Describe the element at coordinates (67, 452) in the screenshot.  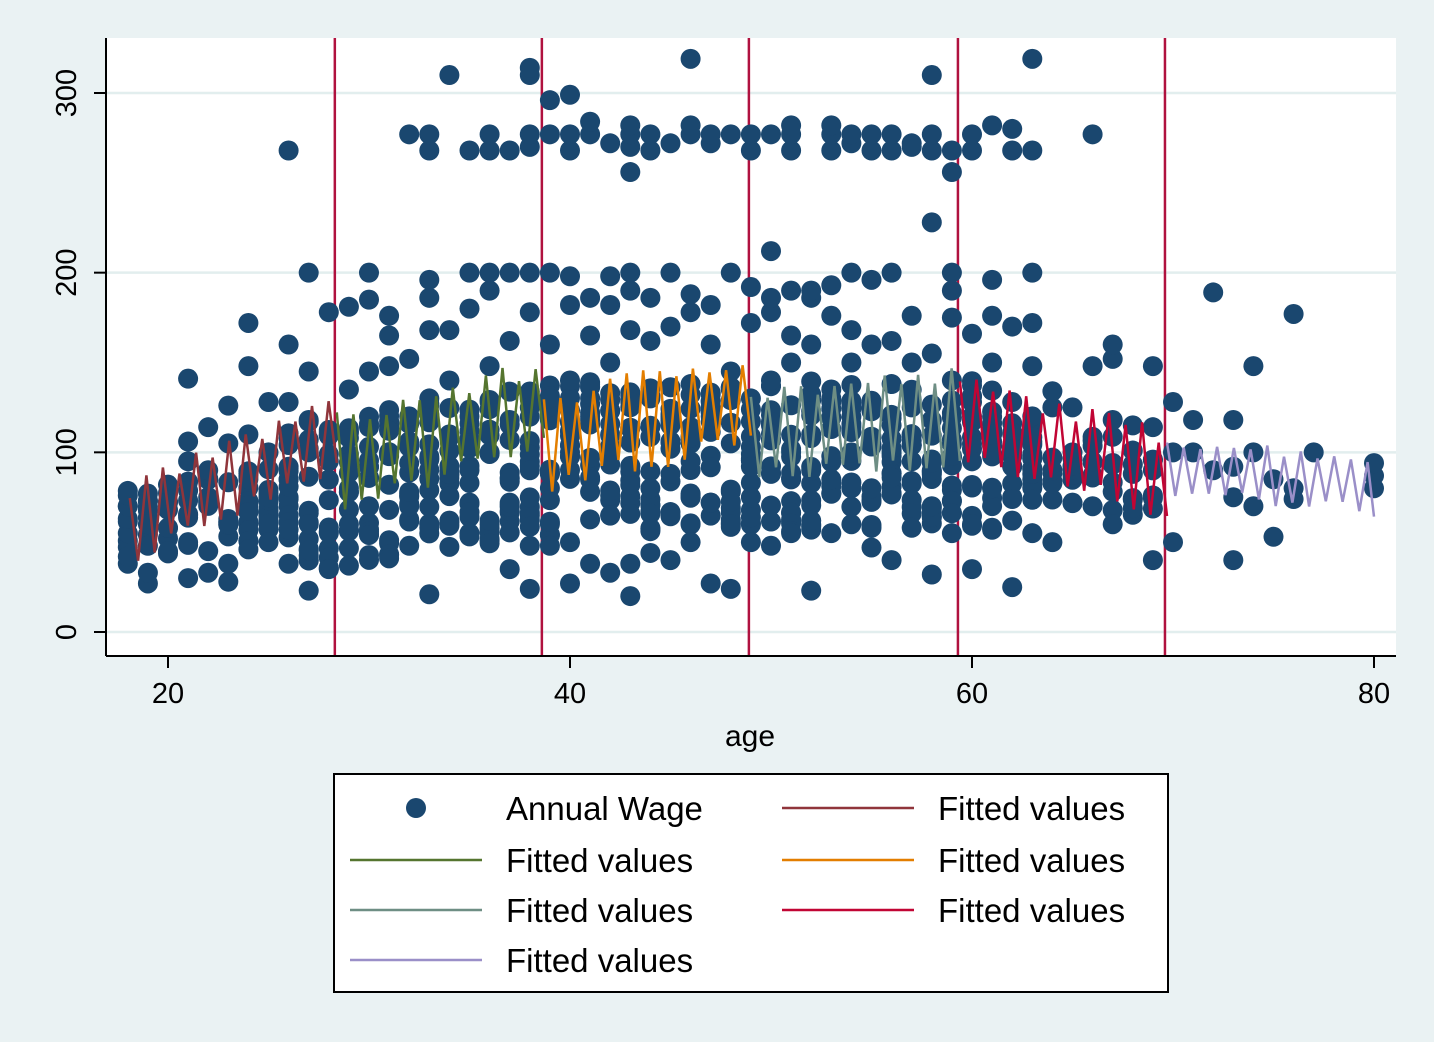
I see `y-tick-label: 100` at that location.